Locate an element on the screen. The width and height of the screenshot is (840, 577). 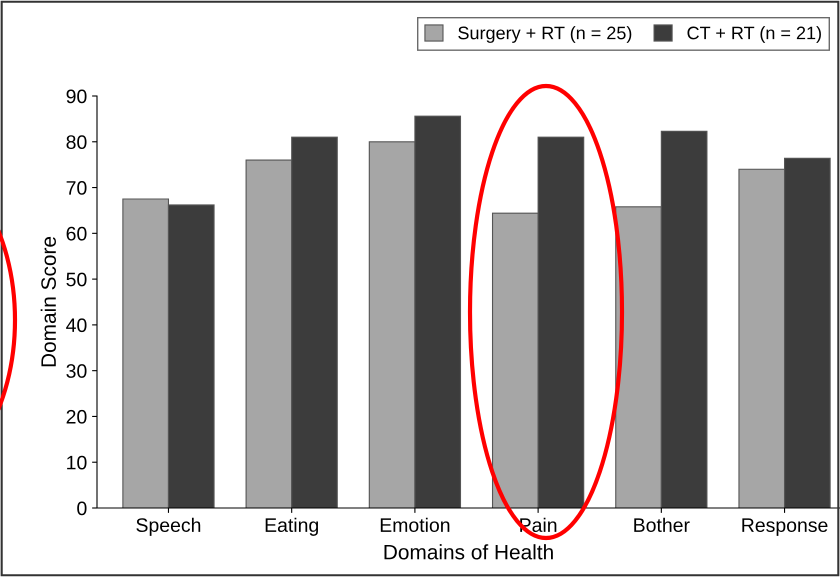
legend-label: CT + RT (n = 21) is located at coordinates (754, 34).